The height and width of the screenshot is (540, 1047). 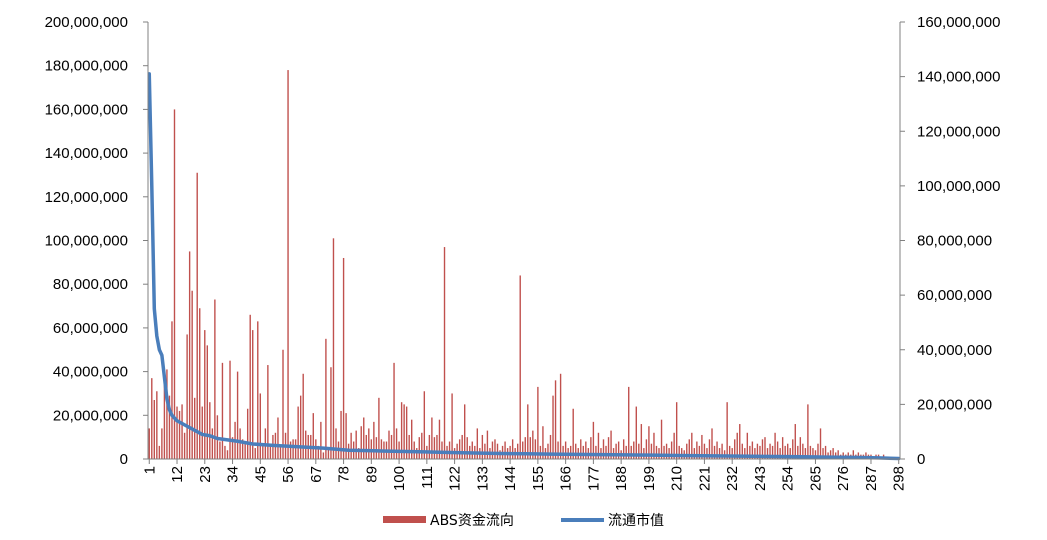 I want to click on left-tick-label: 60,000,000, so click(x=90, y=328).